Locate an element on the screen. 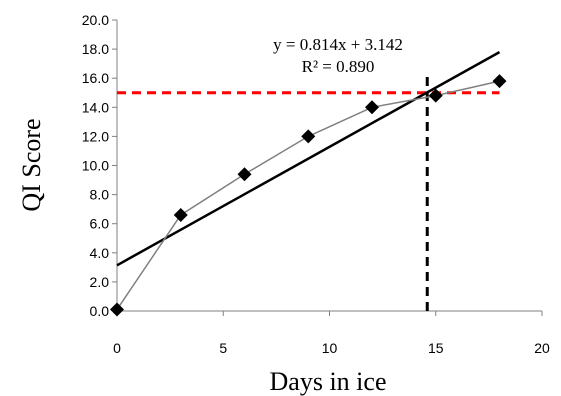 This screenshot has height=396, width=561. y-tick-label: 6.0 is located at coordinates (100, 224).